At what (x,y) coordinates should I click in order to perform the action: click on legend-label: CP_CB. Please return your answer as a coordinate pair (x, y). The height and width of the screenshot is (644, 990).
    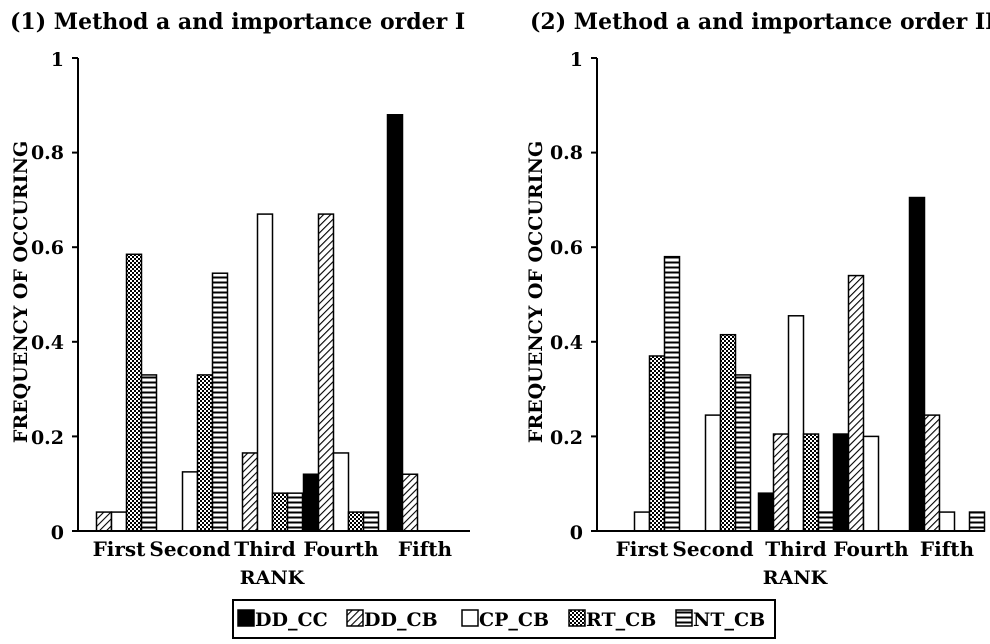
    Looking at the image, I should click on (514, 620).